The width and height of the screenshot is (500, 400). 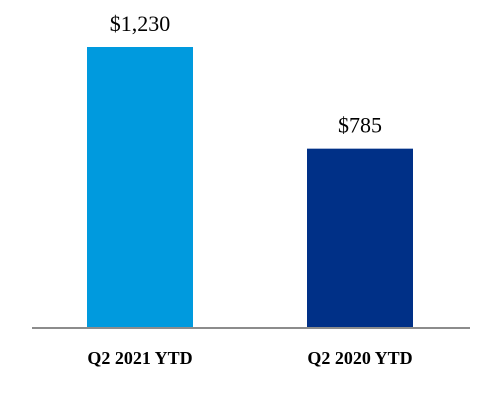 I want to click on x-tick-label-1: Q2 2021 YTD, so click(x=139, y=358).